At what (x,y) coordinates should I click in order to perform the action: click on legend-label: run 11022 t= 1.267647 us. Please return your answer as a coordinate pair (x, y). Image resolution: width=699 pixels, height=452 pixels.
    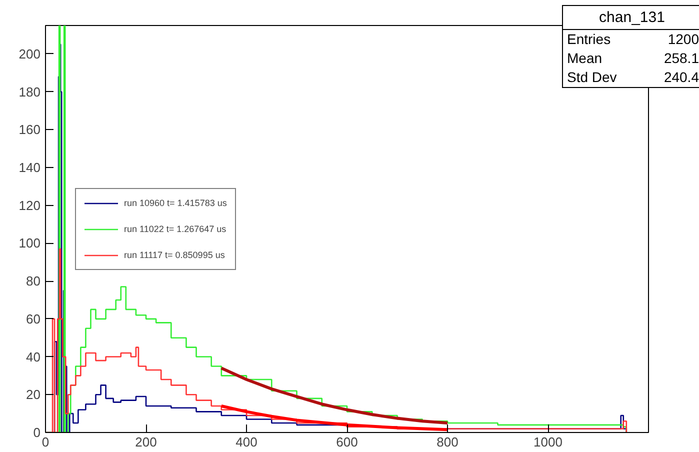
    Looking at the image, I should click on (175, 229).